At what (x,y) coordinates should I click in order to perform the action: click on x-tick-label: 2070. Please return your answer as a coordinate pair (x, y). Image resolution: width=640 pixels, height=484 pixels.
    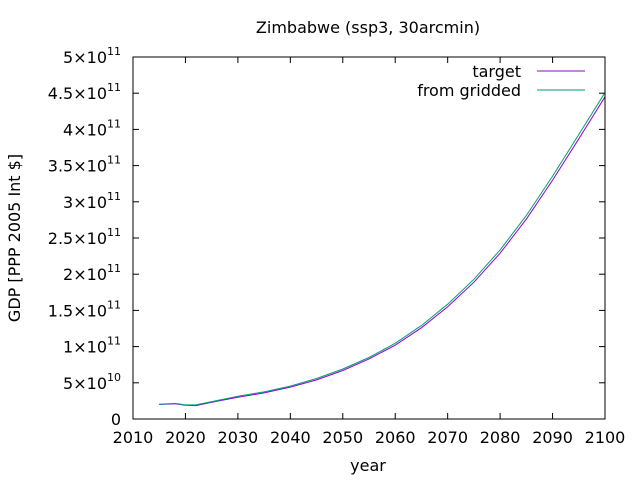
    Looking at the image, I should click on (447, 437).